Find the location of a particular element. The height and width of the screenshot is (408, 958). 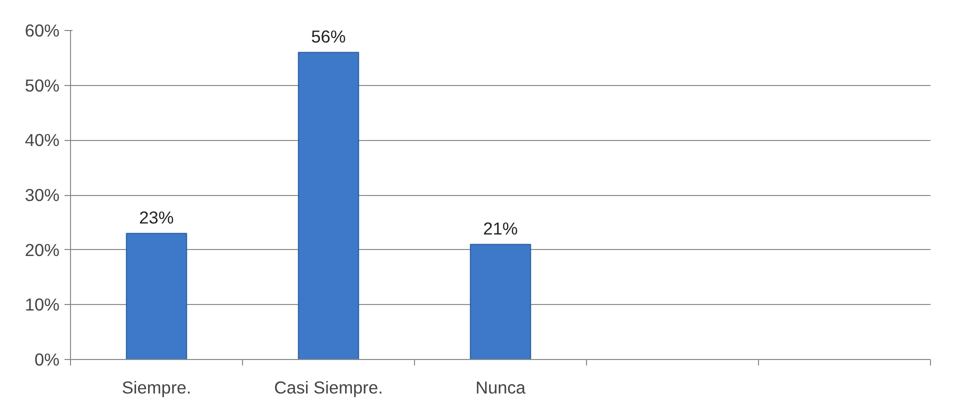

y-tick-label: 0% is located at coordinates (47, 360).